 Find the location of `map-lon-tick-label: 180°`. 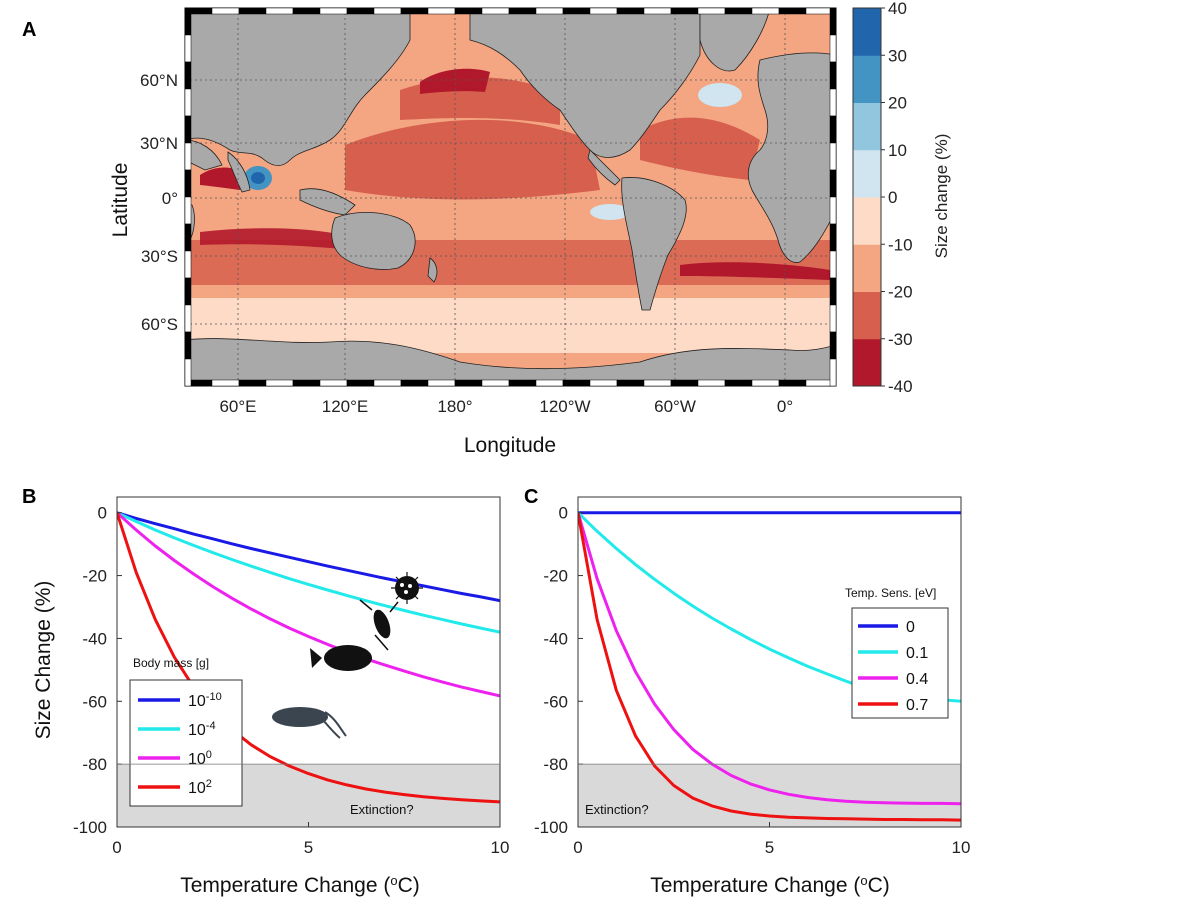

map-lon-tick-label: 180° is located at coordinates (454, 406).